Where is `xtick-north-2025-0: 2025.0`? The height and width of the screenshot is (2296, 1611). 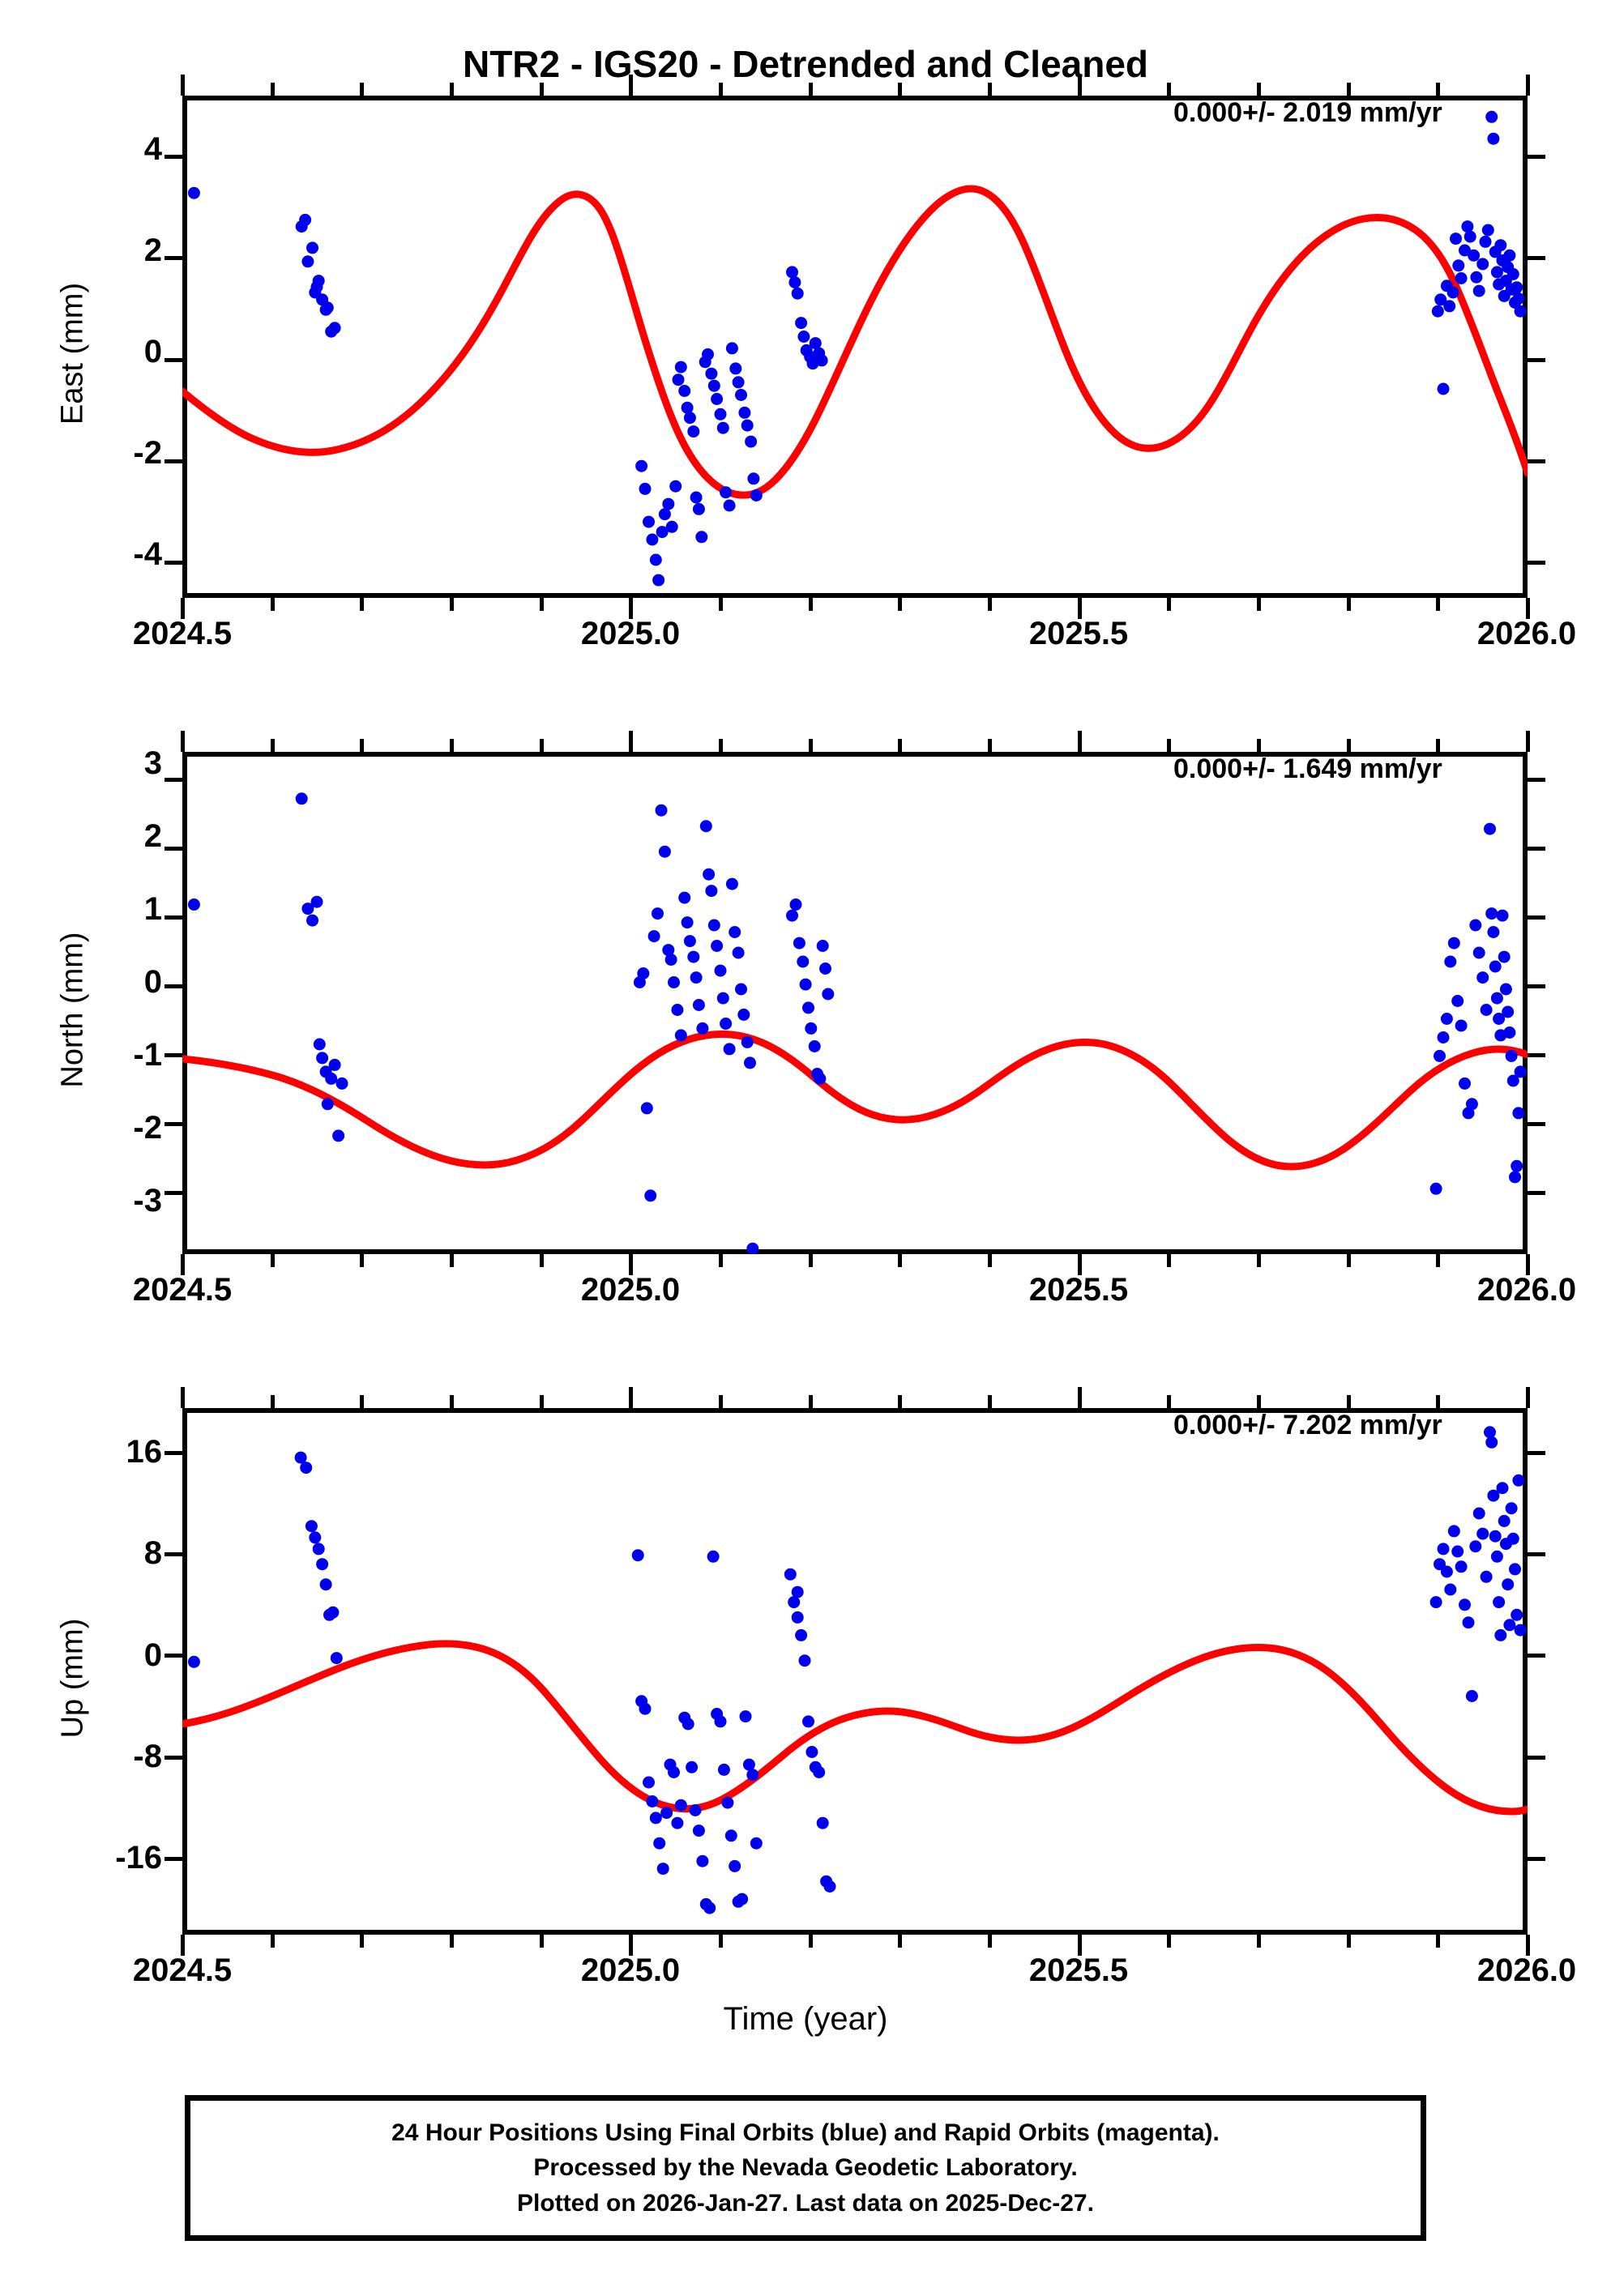
xtick-north-2025-0: 2025.0 is located at coordinates (630, 1290).